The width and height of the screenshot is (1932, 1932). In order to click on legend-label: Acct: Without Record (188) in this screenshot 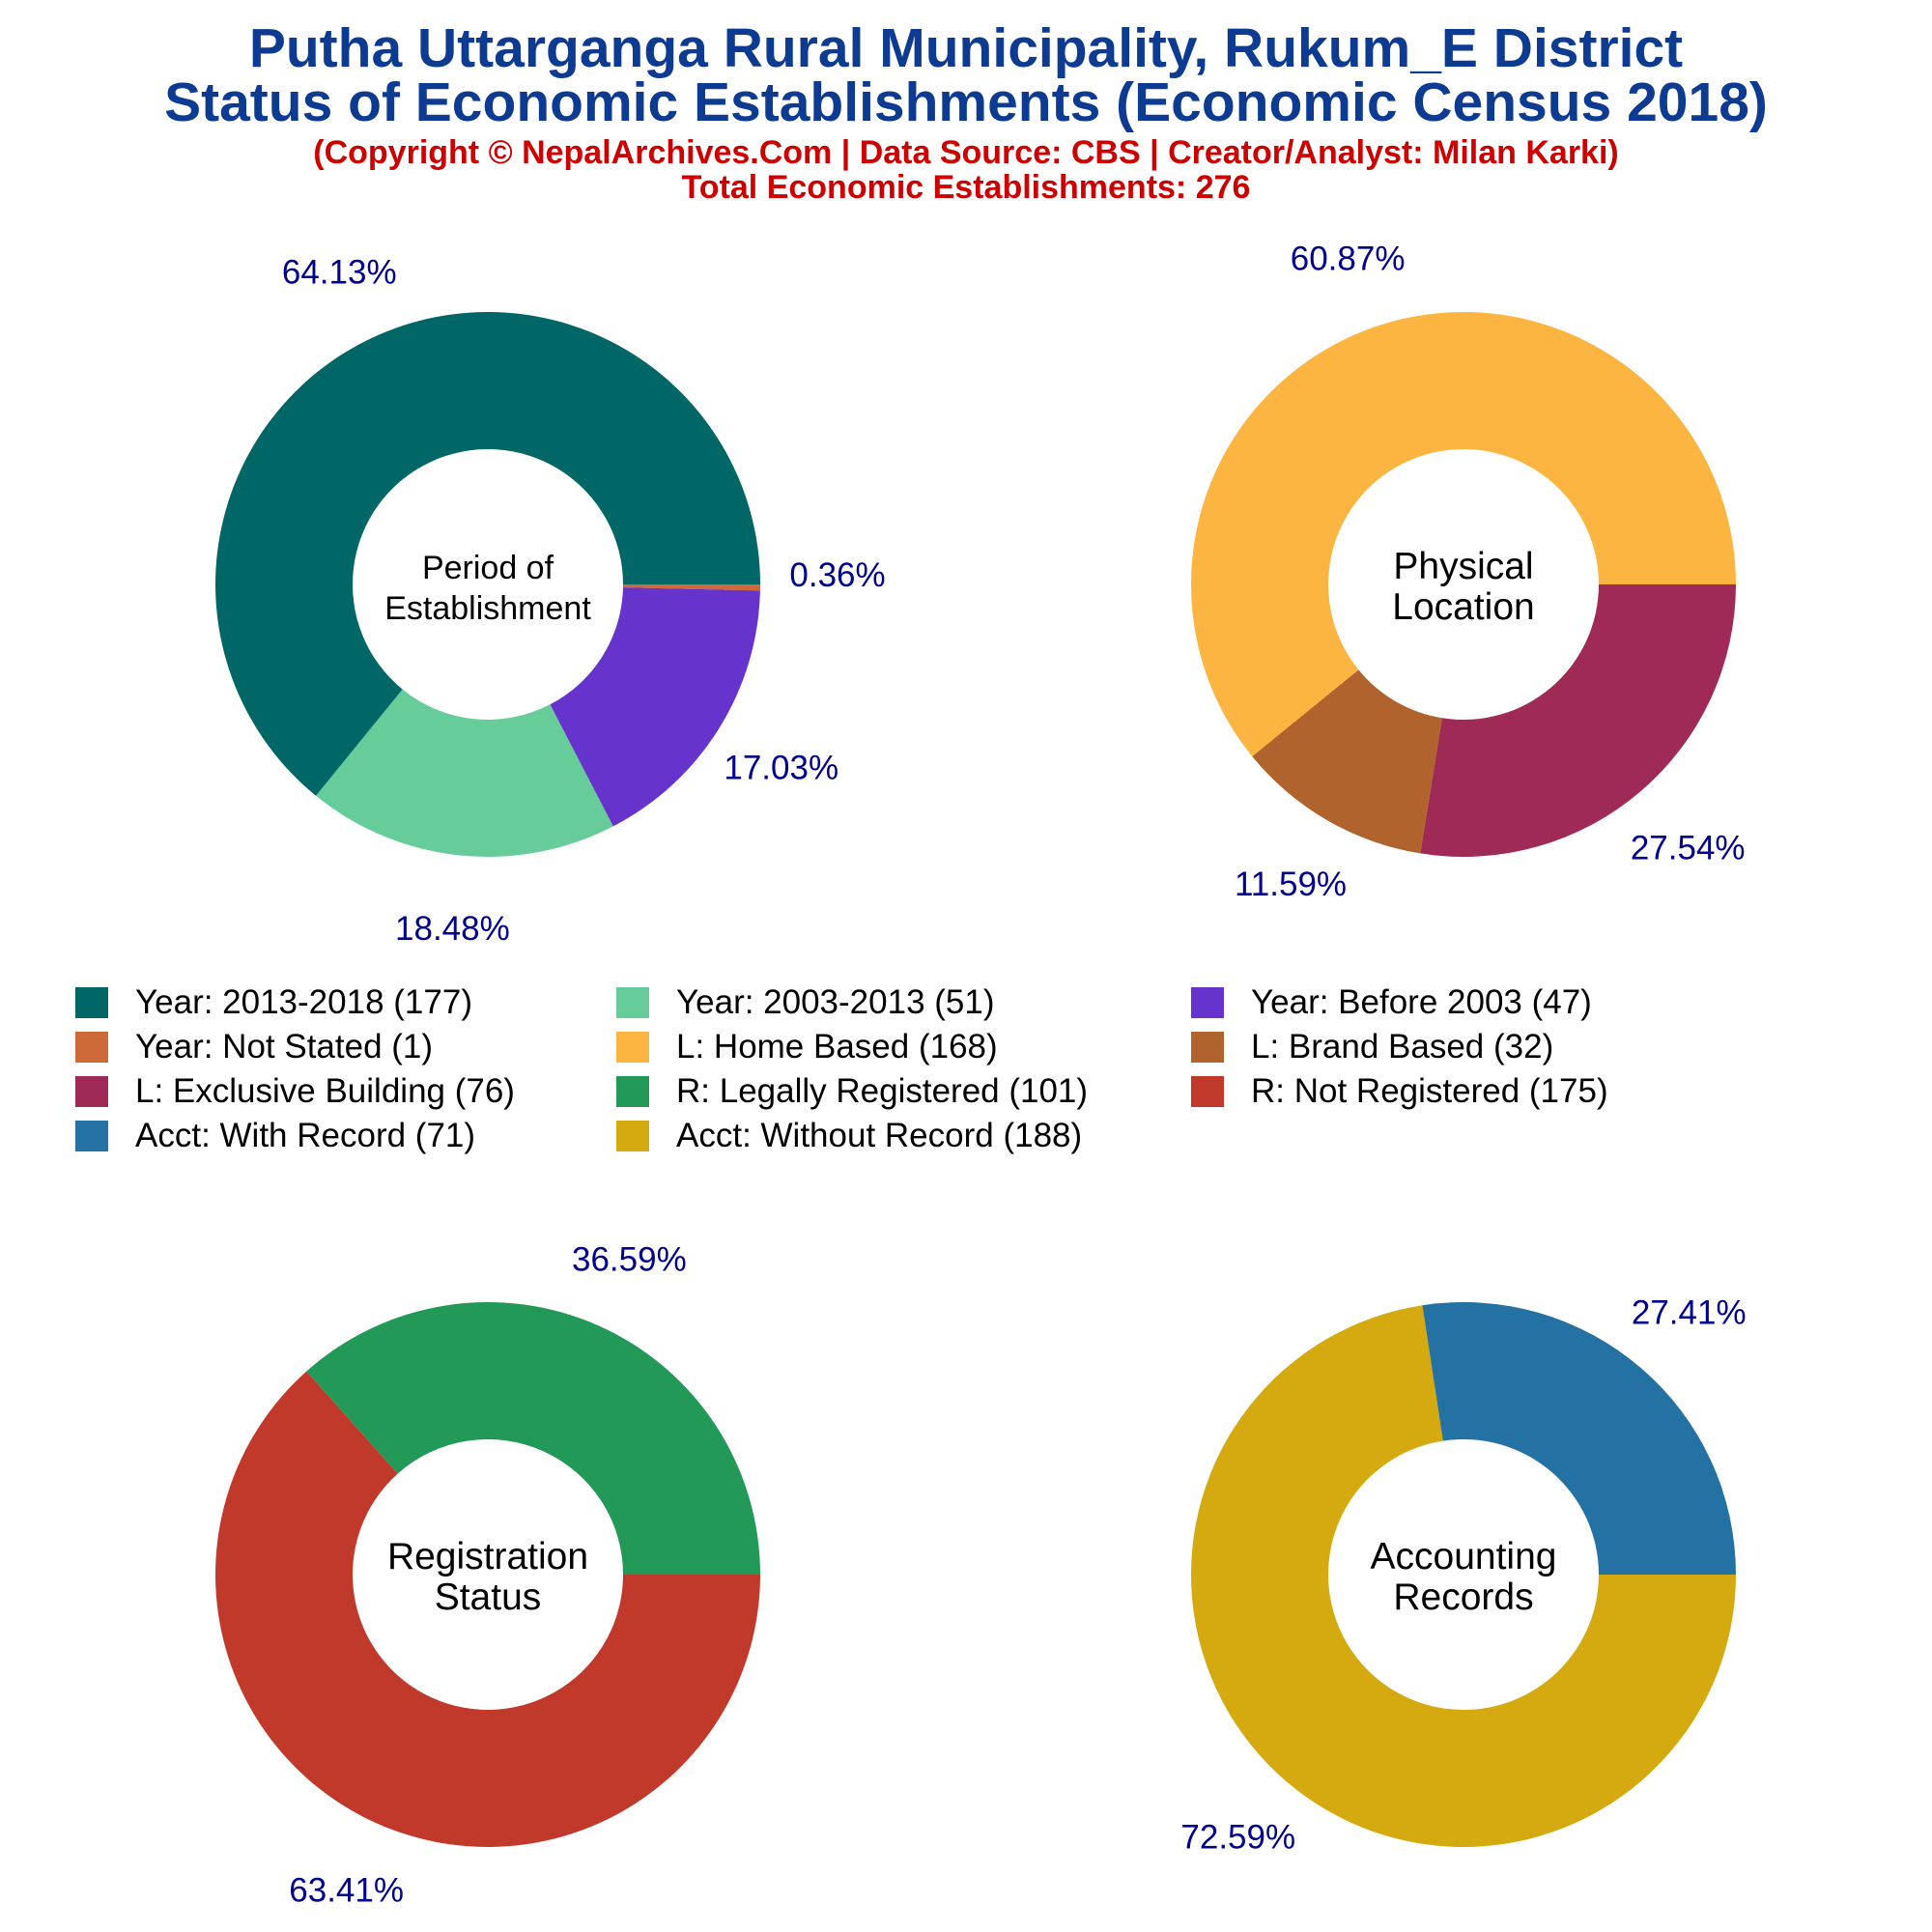, I will do `click(879, 1135)`.